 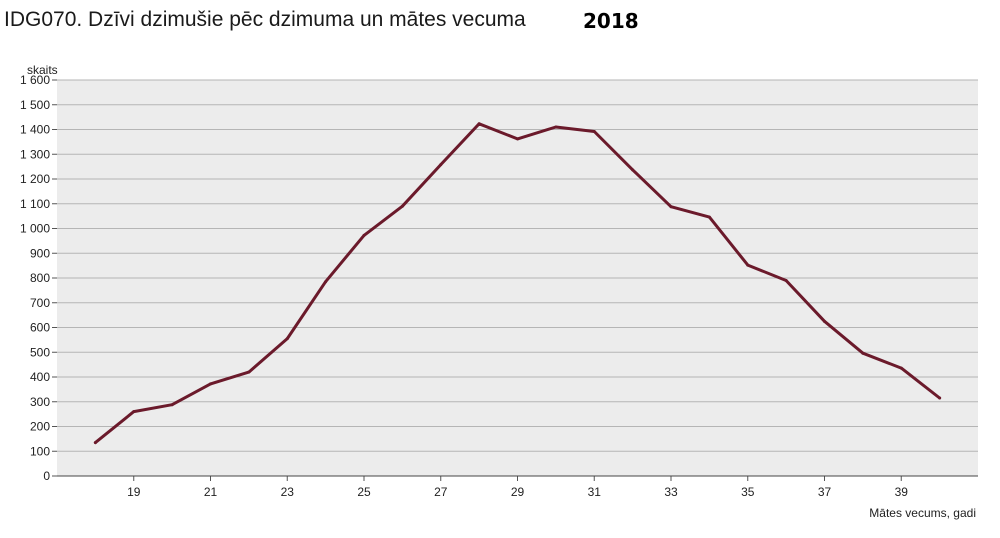 I want to click on y-tick-label: 400, so click(x=40, y=377).